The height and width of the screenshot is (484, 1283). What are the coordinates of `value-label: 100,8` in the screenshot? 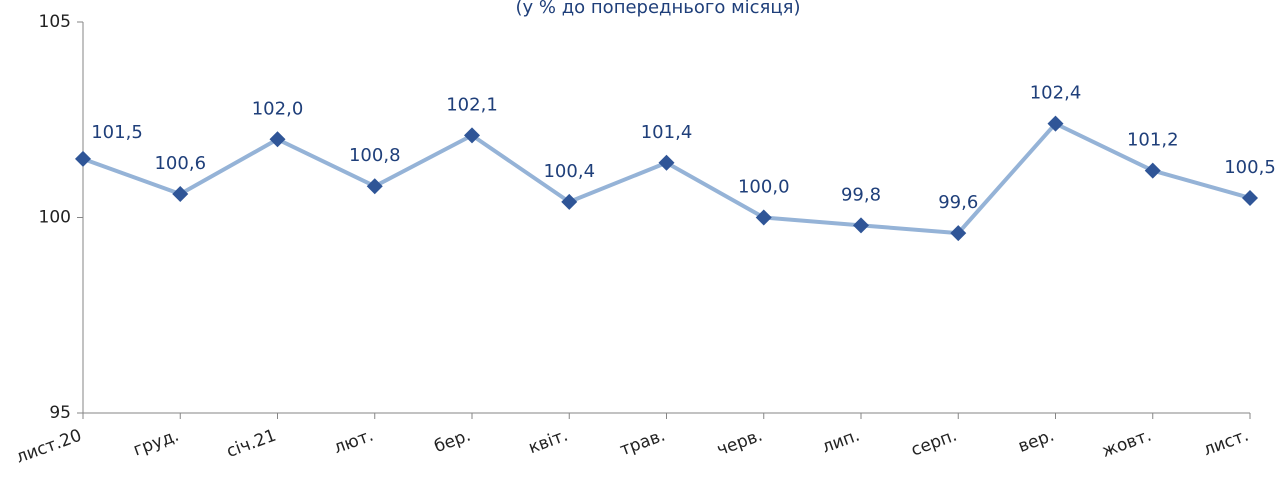 It's located at (375, 155).